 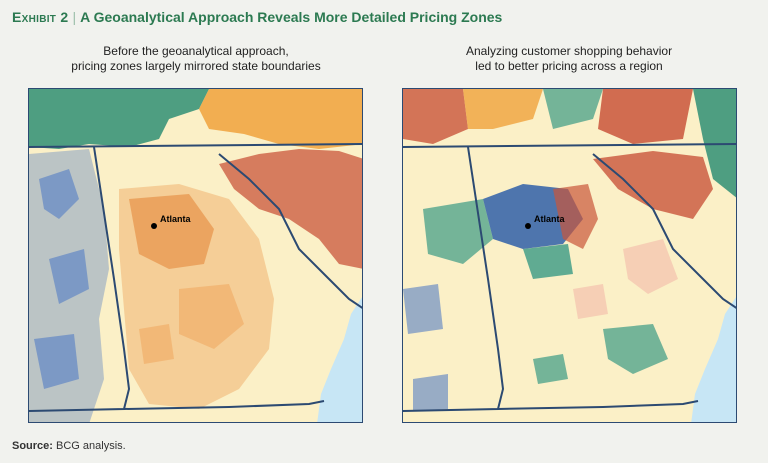 I want to click on right-caption-line-2: led to better pricing across a region, so click(x=569, y=66).